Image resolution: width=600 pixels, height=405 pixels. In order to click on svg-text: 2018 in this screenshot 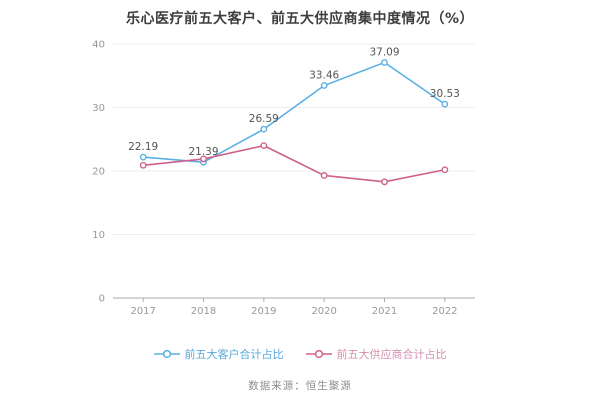, I will do `click(203, 311)`.